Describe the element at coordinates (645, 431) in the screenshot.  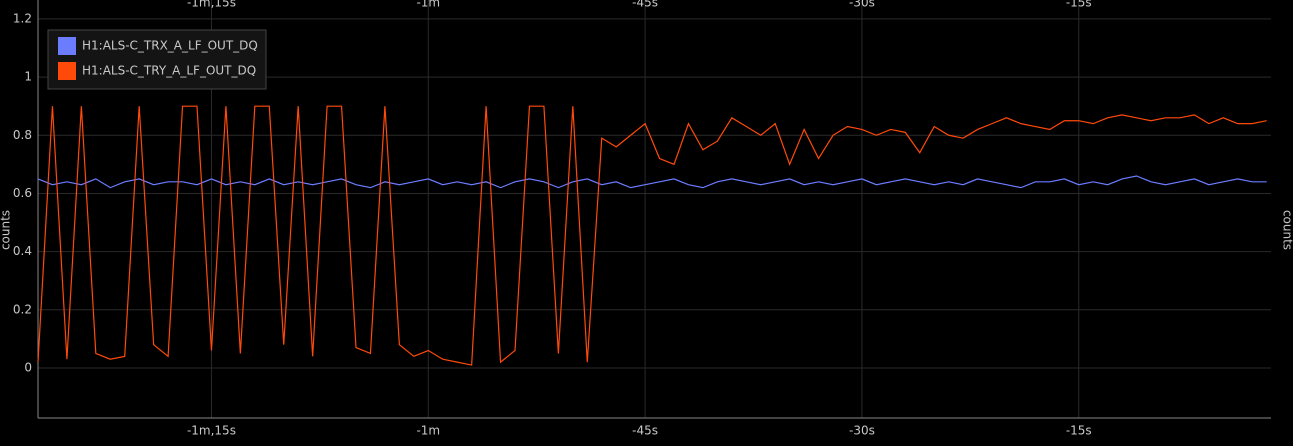
I see `x-tick-label: -45s` at that location.